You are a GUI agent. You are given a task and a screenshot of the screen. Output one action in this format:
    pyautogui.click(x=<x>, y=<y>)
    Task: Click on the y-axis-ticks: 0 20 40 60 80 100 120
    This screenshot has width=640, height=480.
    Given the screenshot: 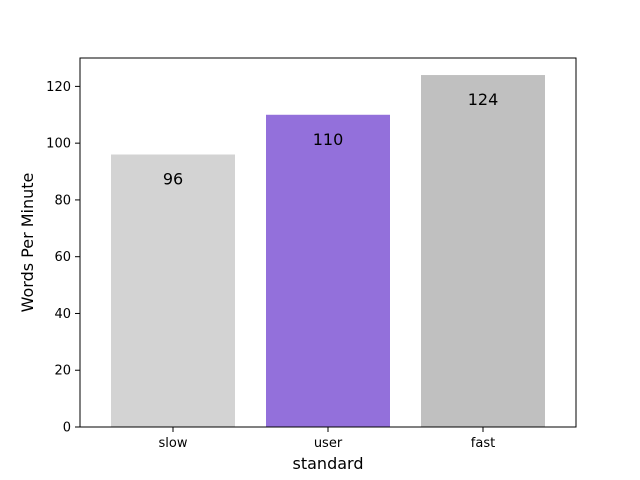 What is the action you would take?
    pyautogui.click(x=63, y=258)
    